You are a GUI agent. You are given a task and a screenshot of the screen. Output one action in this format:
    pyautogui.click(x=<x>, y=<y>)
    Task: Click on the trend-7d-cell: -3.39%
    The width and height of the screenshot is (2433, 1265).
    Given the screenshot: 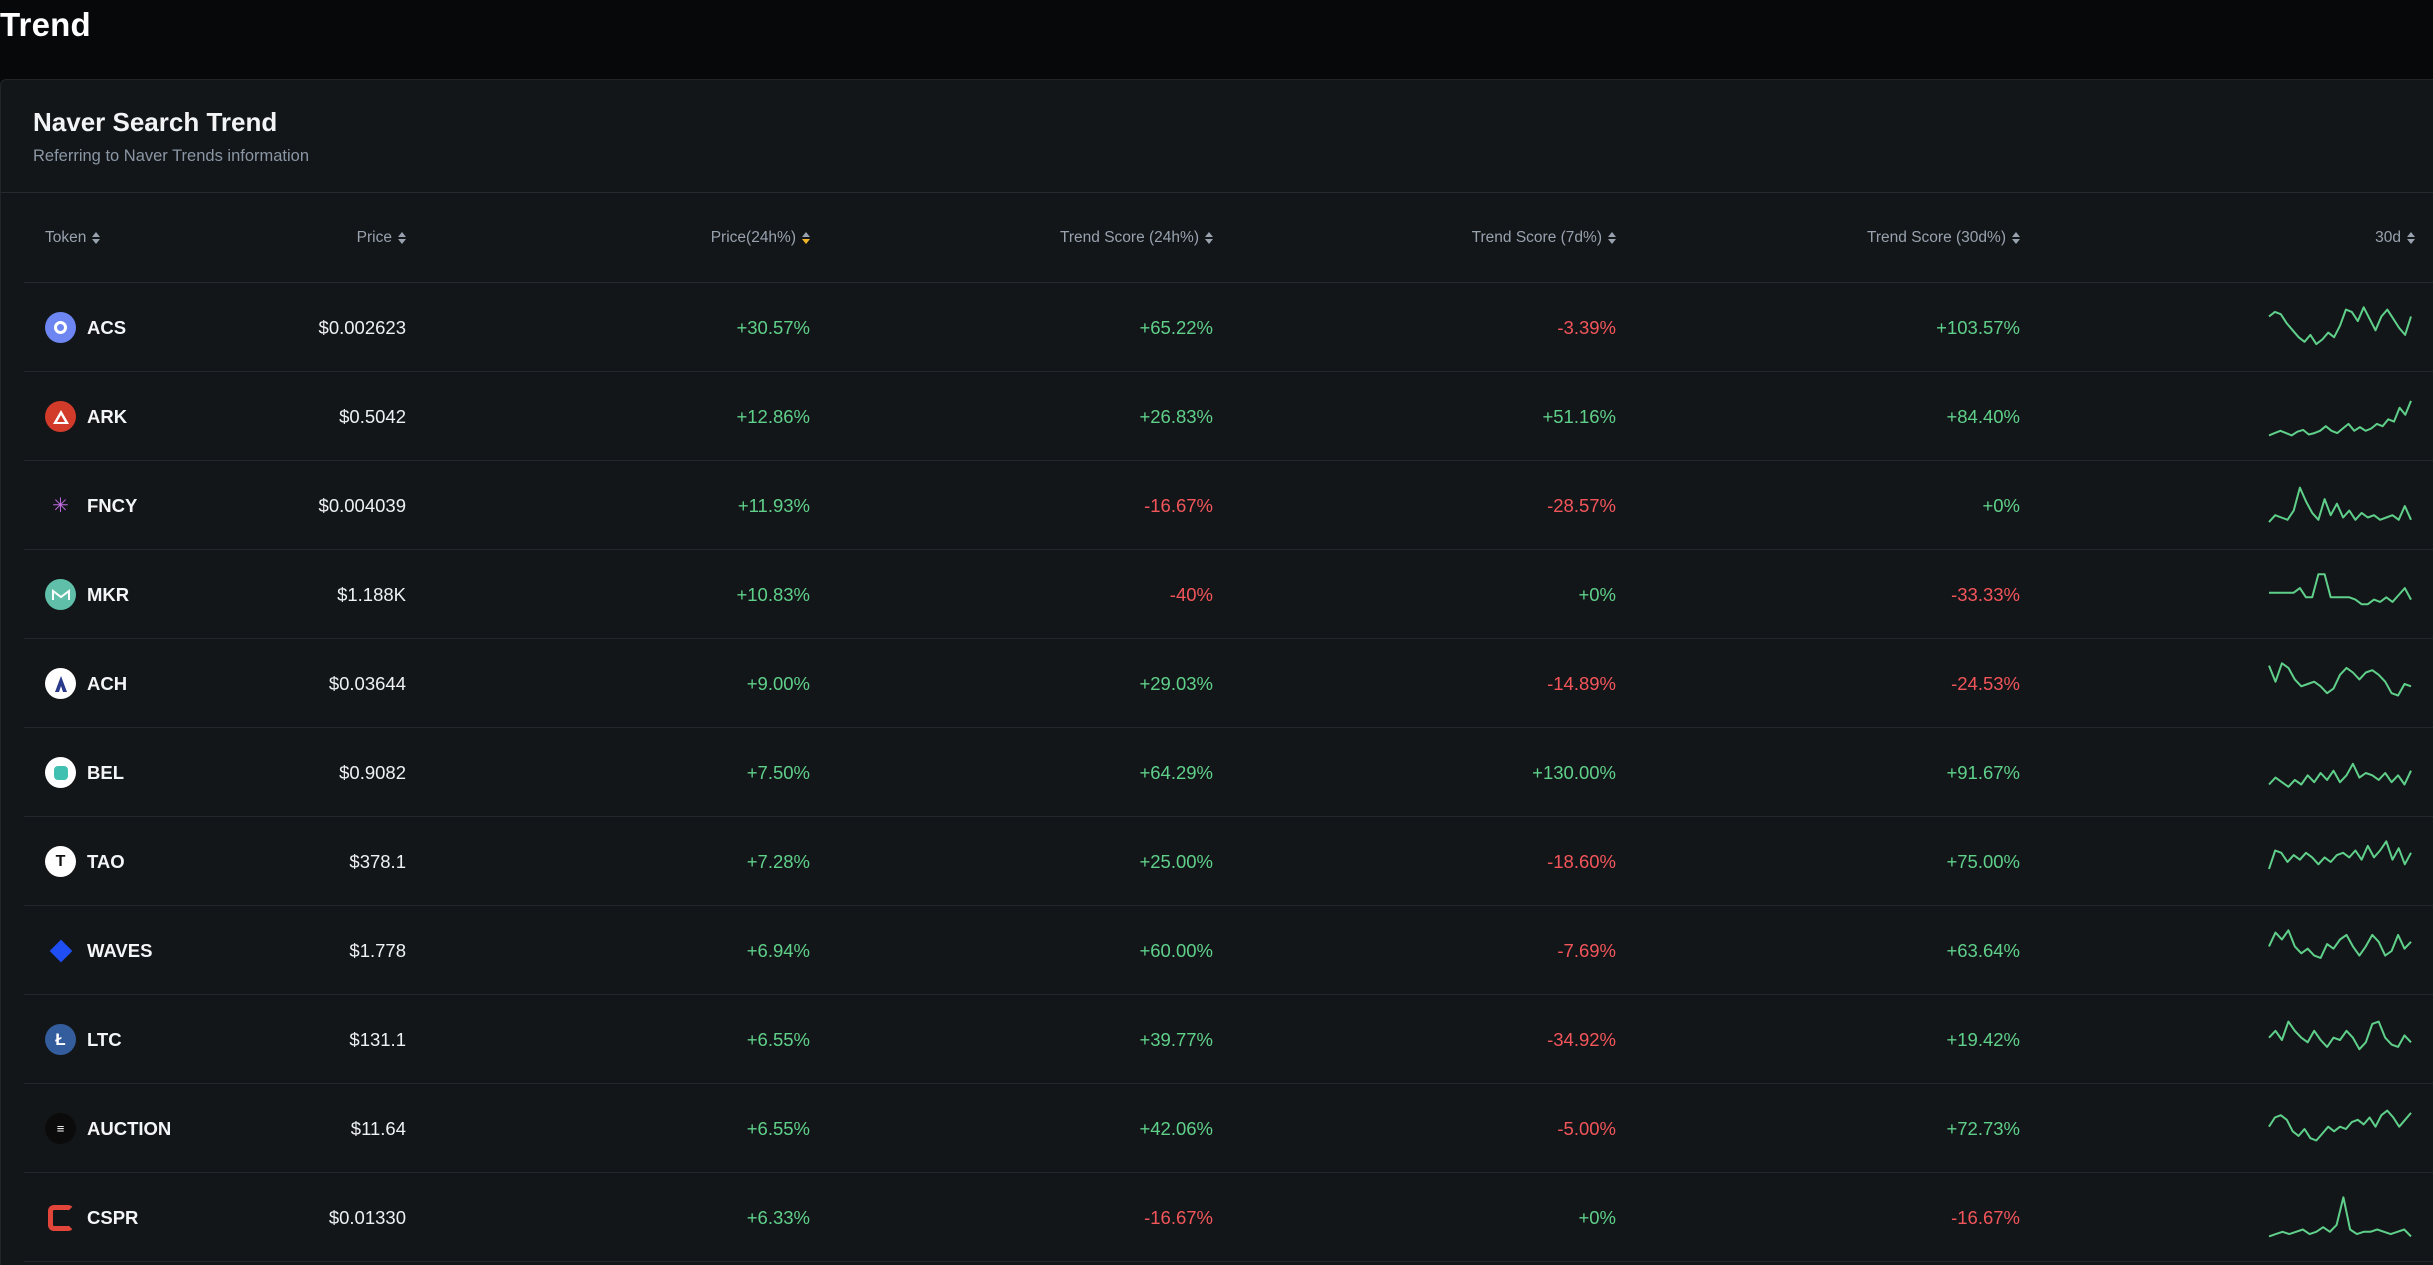 What is the action you would take?
    pyautogui.click(x=1586, y=327)
    